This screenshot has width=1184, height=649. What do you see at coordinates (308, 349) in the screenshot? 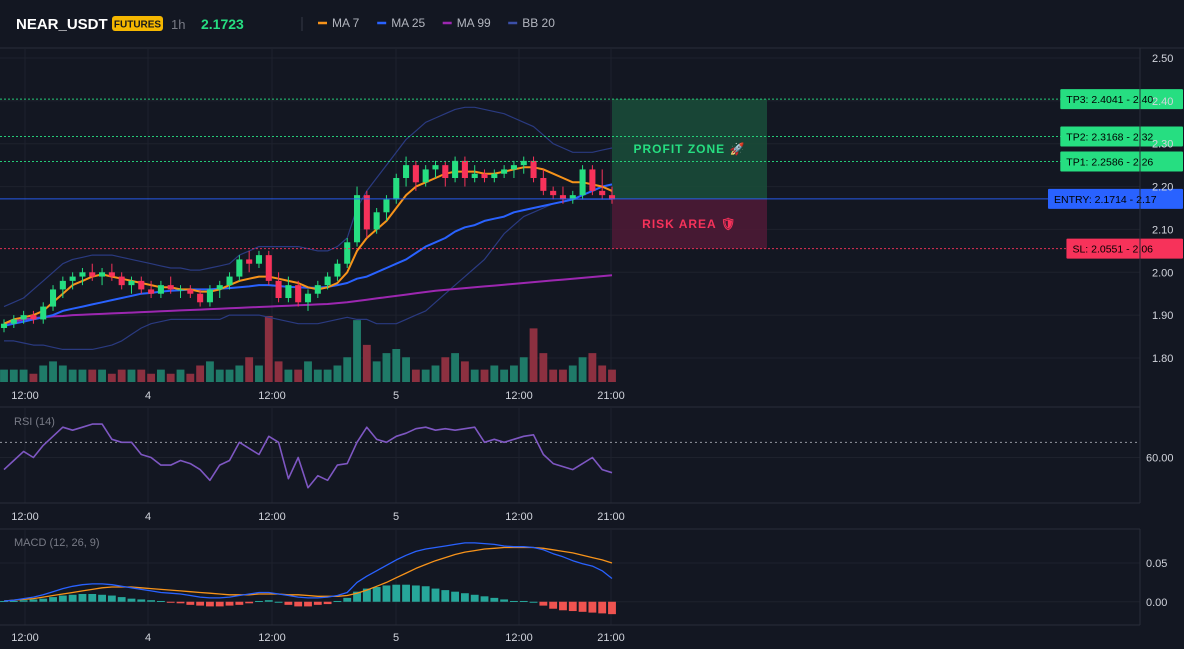
I see `volume-bars` at bounding box center [308, 349].